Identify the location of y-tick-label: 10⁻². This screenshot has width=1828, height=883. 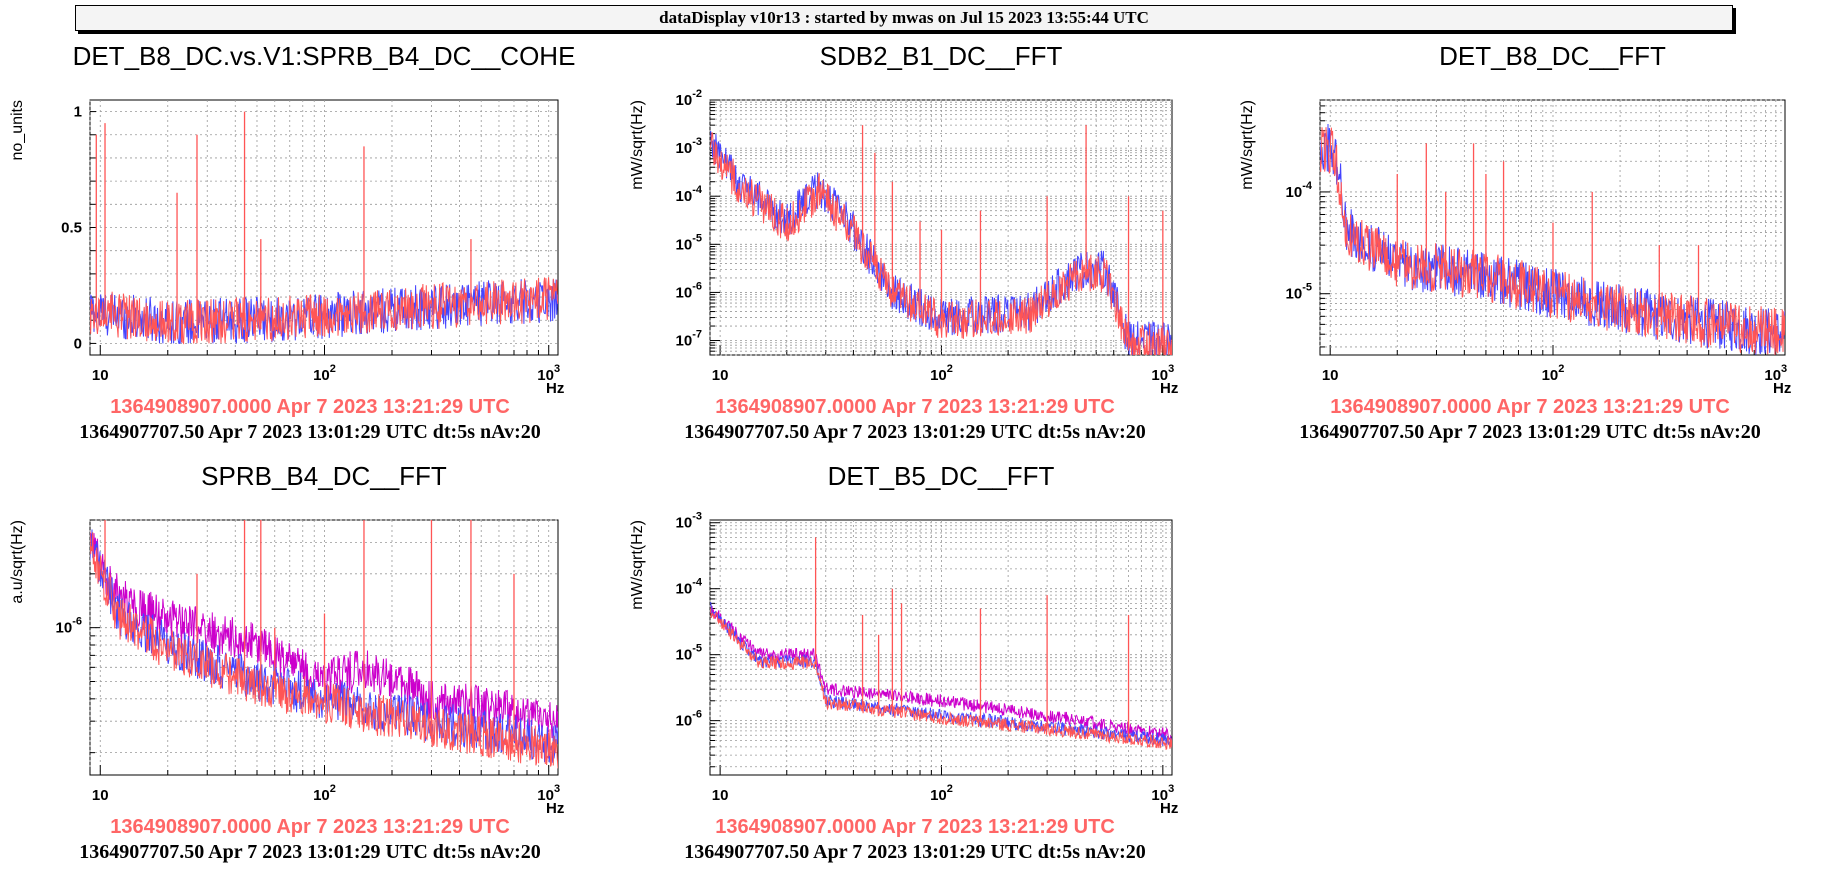
(689, 98).